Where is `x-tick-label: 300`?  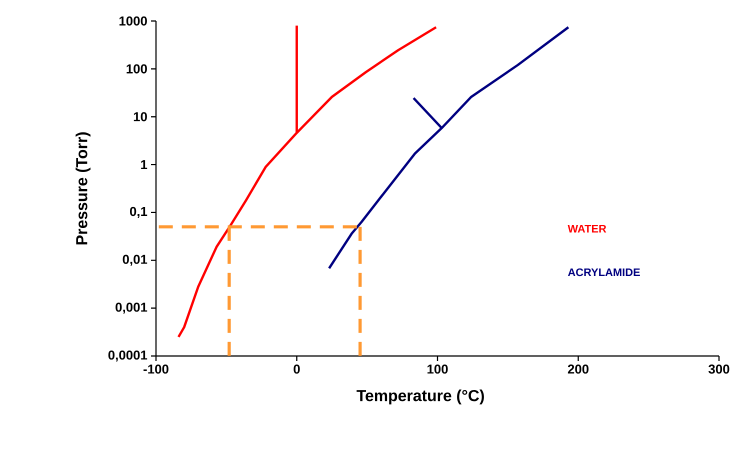
x-tick-label: 300 is located at coordinates (719, 369).